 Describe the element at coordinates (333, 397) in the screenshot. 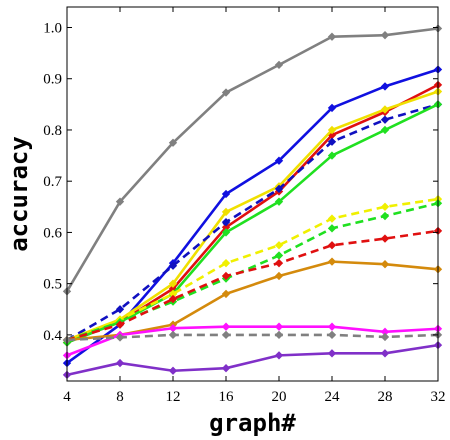

I see `x-tick-label: 24` at that location.